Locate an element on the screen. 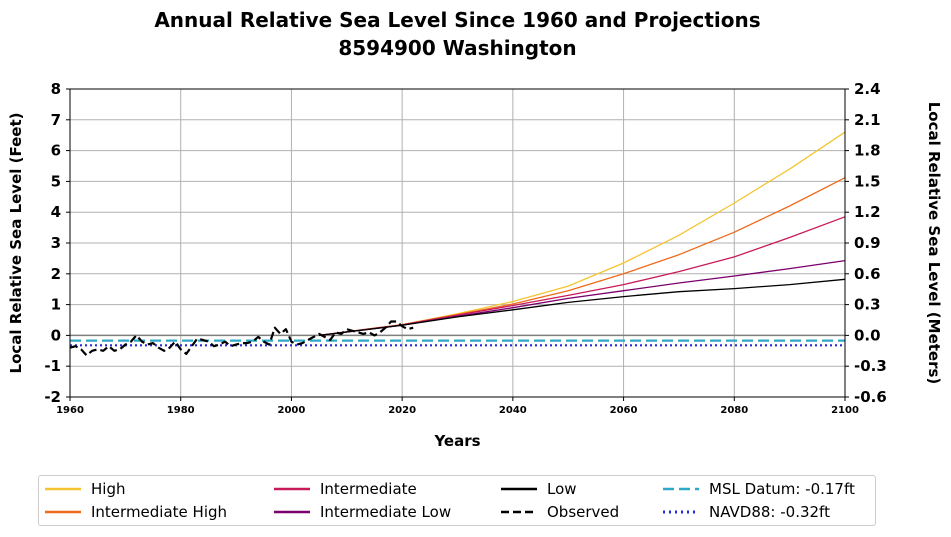 The image size is (951, 537). y-tick-label: 6 is located at coordinates (56, 151).